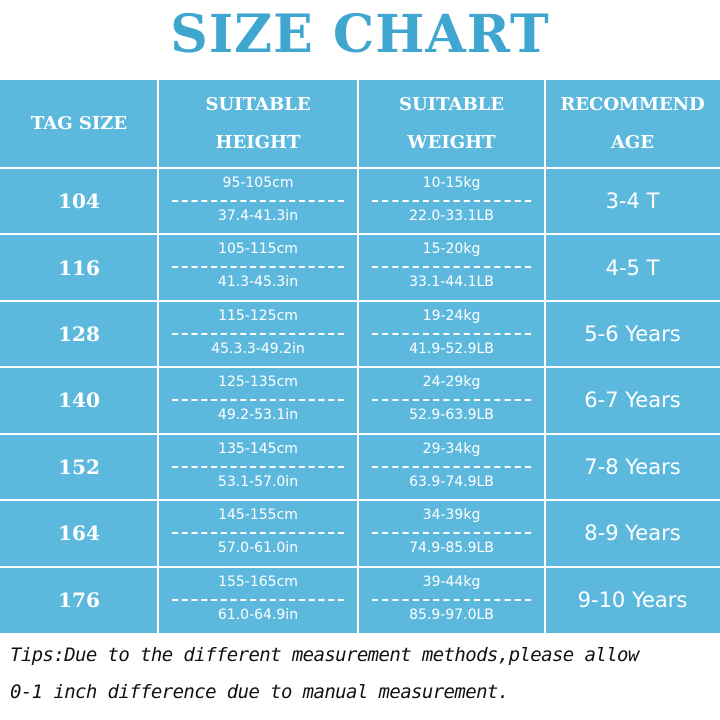 This screenshot has width=720, height=720. I want to click on recommend-age: 6-7 Years, so click(632, 400).